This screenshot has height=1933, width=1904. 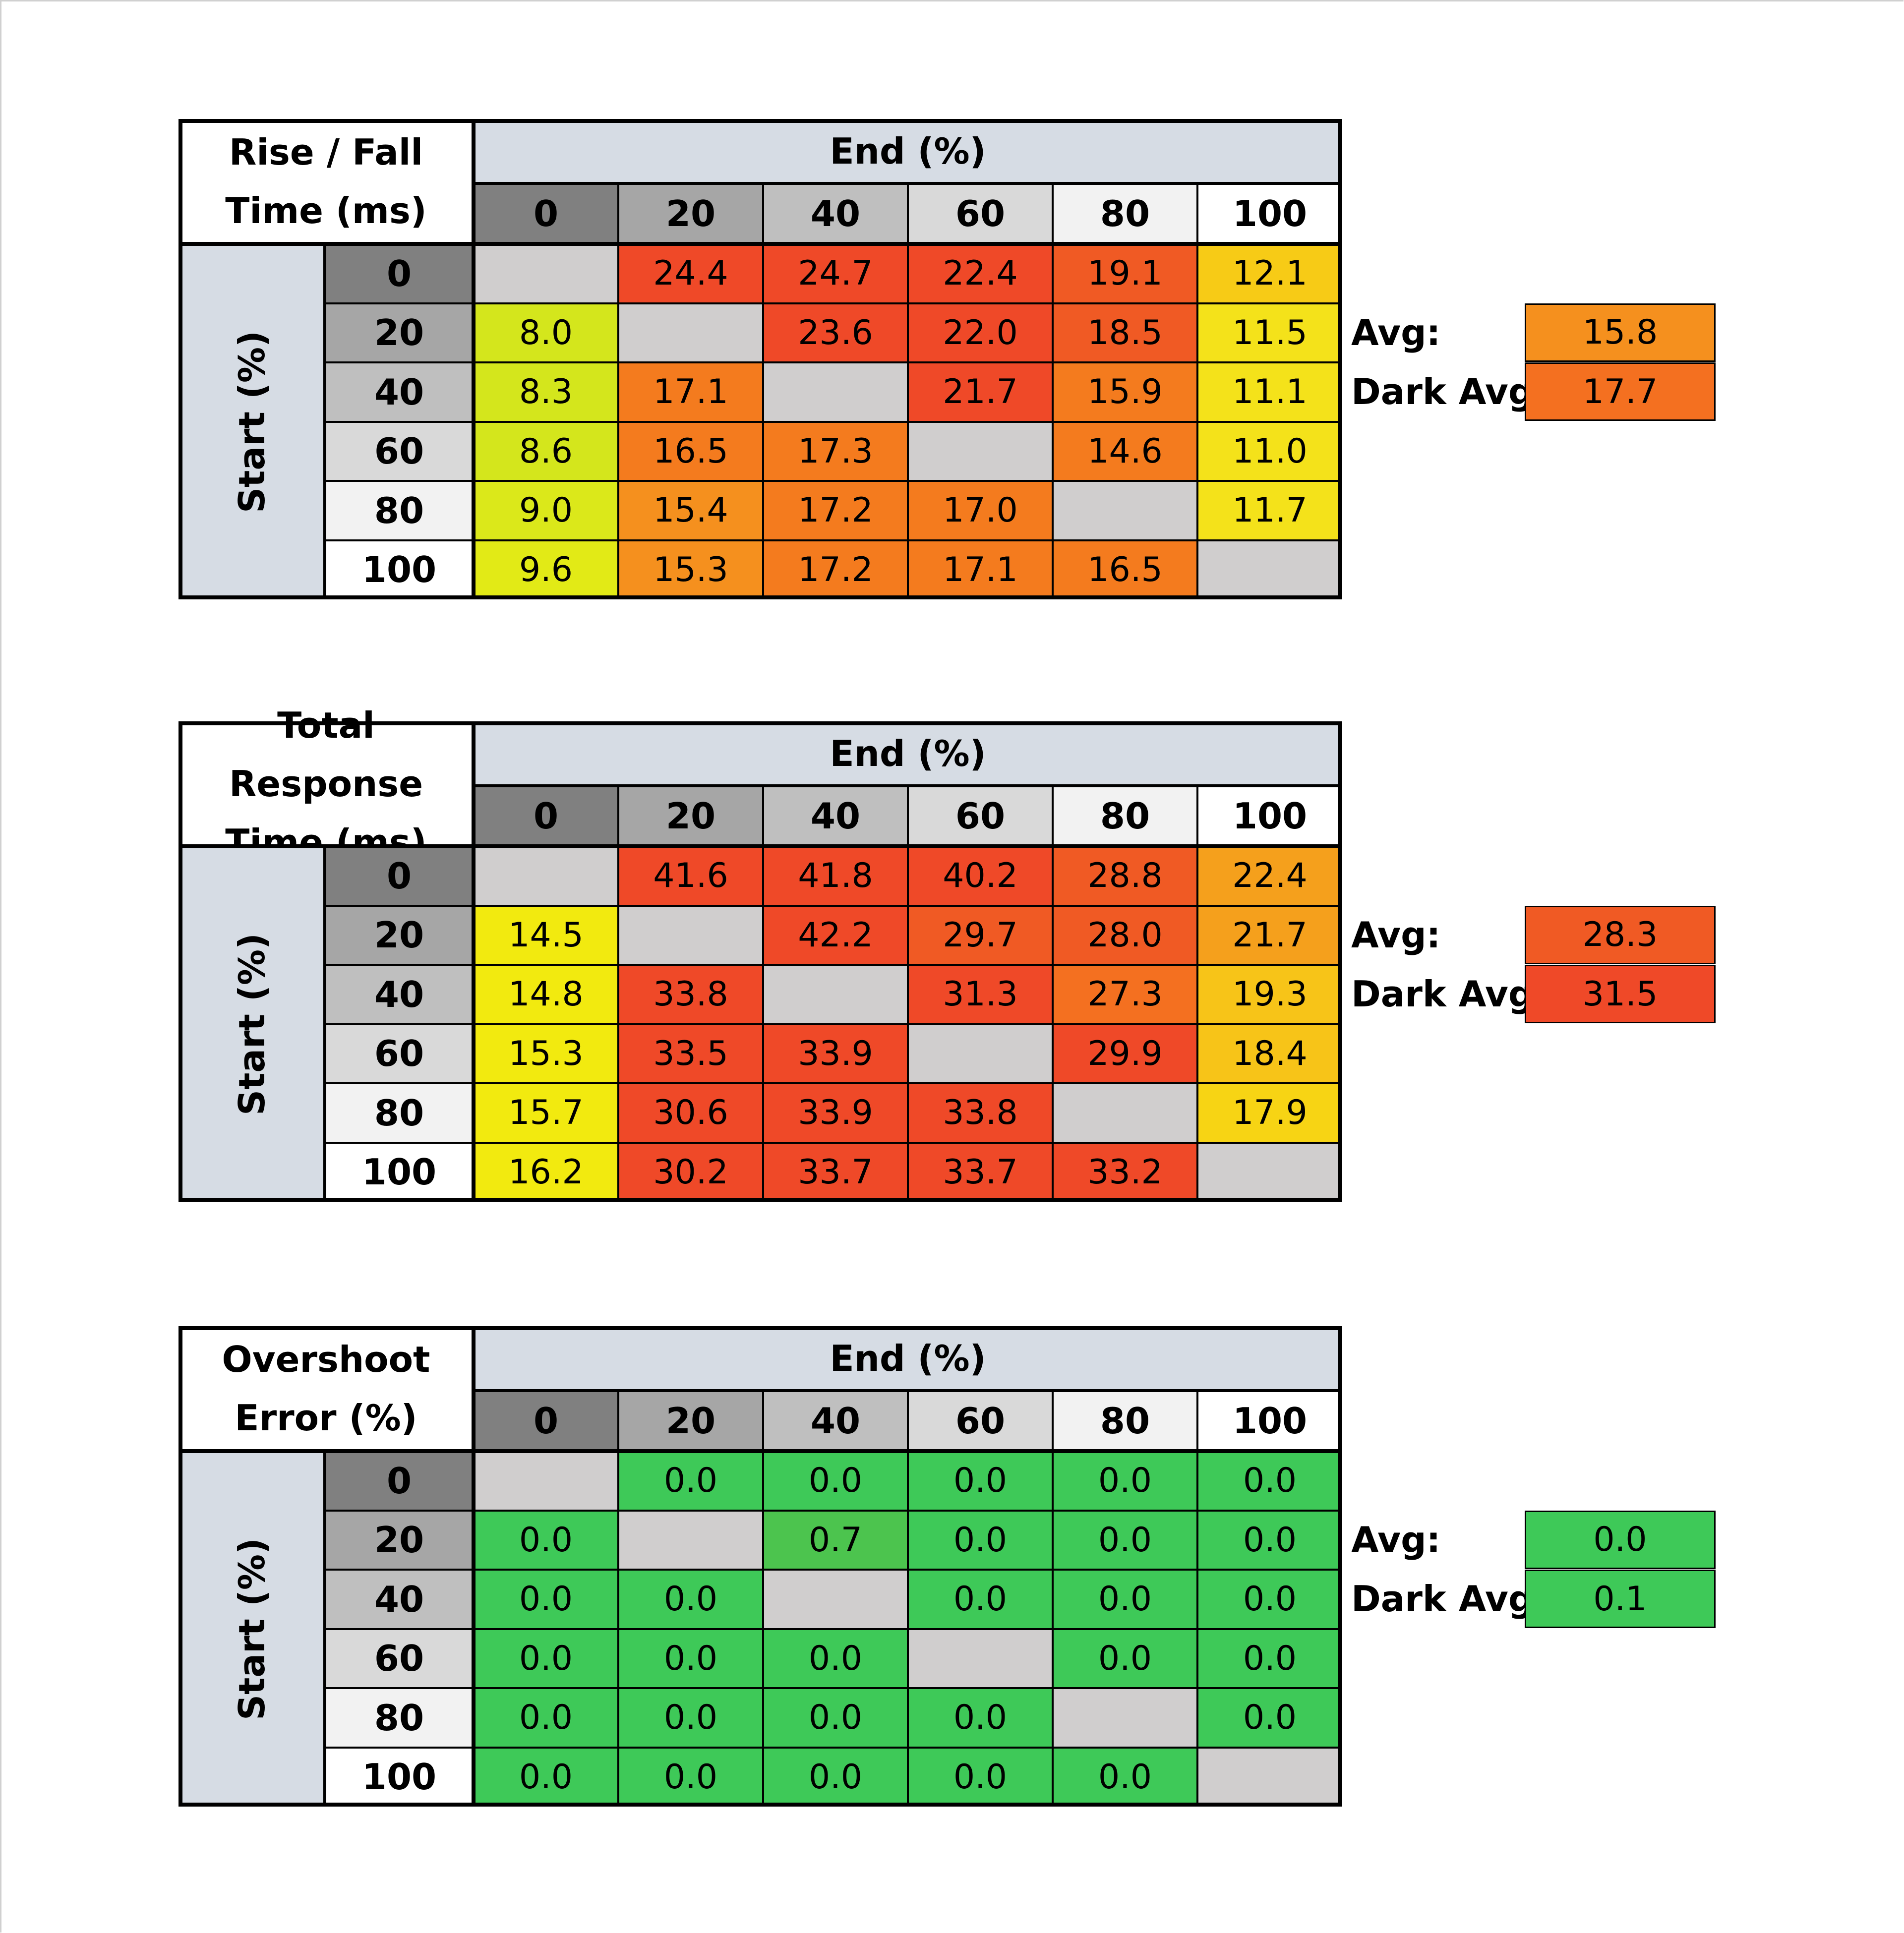 What do you see at coordinates (908, 1358) in the screenshot?
I see `column-header-band: End (%)` at bounding box center [908, 1358].